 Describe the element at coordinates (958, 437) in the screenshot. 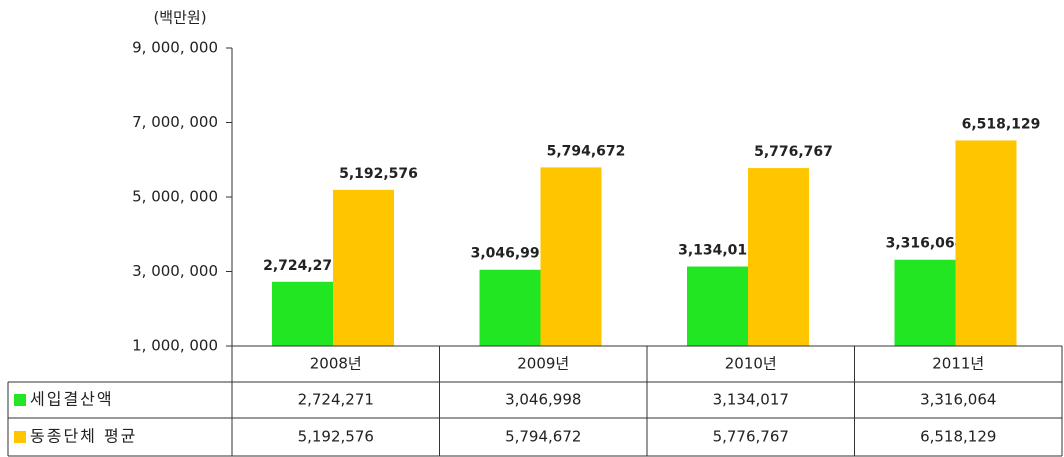

I see `table-cell: 6,518,129` at that location.